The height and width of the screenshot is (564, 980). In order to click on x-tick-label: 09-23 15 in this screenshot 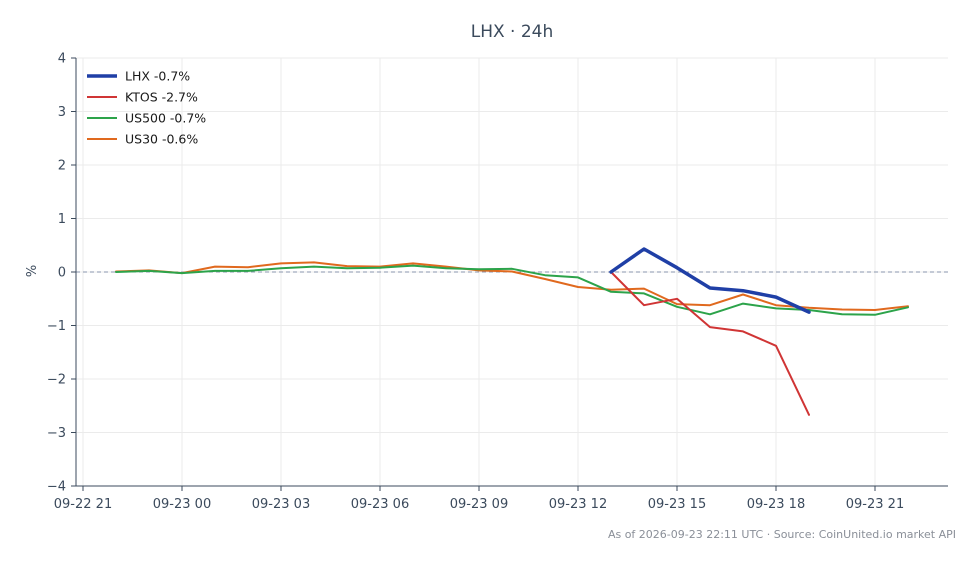, I will do `click(677, 504)`.